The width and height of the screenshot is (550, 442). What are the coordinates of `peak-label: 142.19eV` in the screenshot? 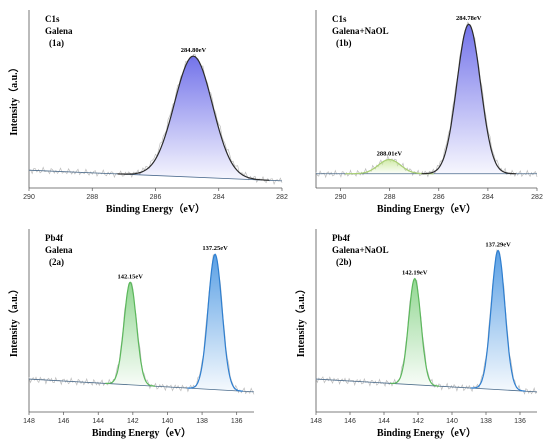 It's located at (415, 273).